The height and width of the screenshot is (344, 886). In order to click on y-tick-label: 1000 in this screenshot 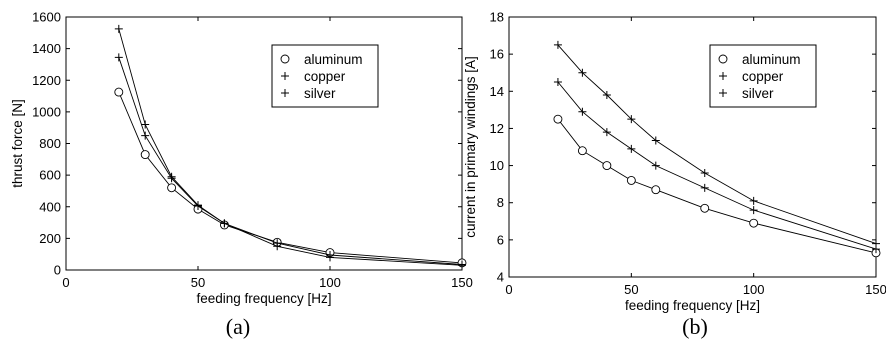, I will do `click(46, 111)`.